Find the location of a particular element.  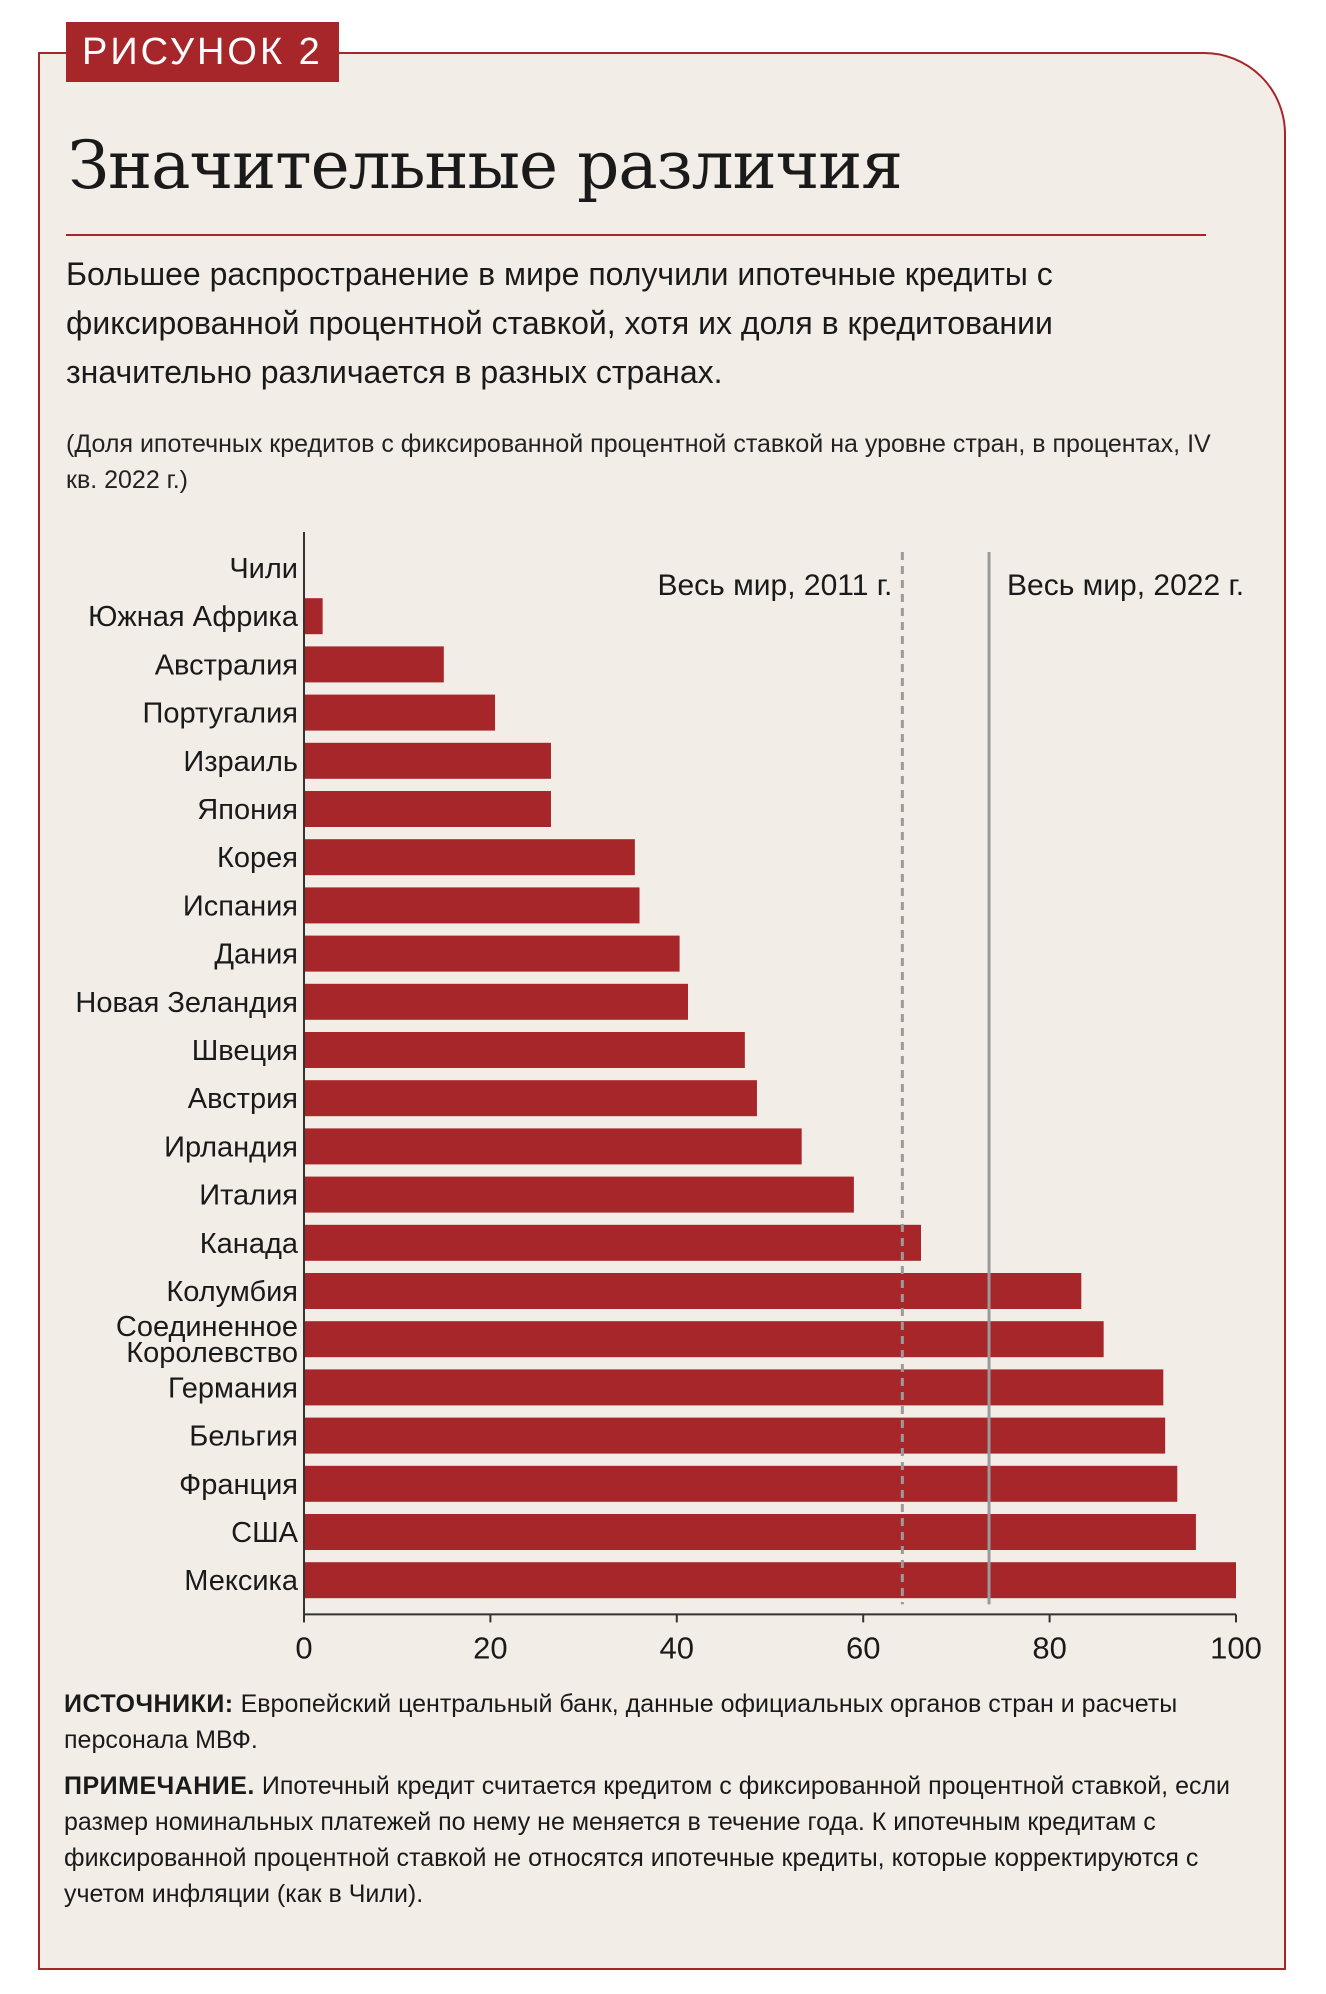

category-label-19: Франция is located at coordinates (238, 1485).